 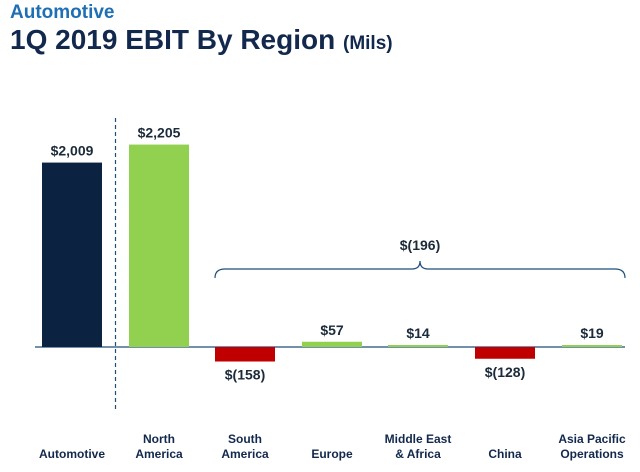 I want to click on category-label-2: South America, so click(x=245, y=446).